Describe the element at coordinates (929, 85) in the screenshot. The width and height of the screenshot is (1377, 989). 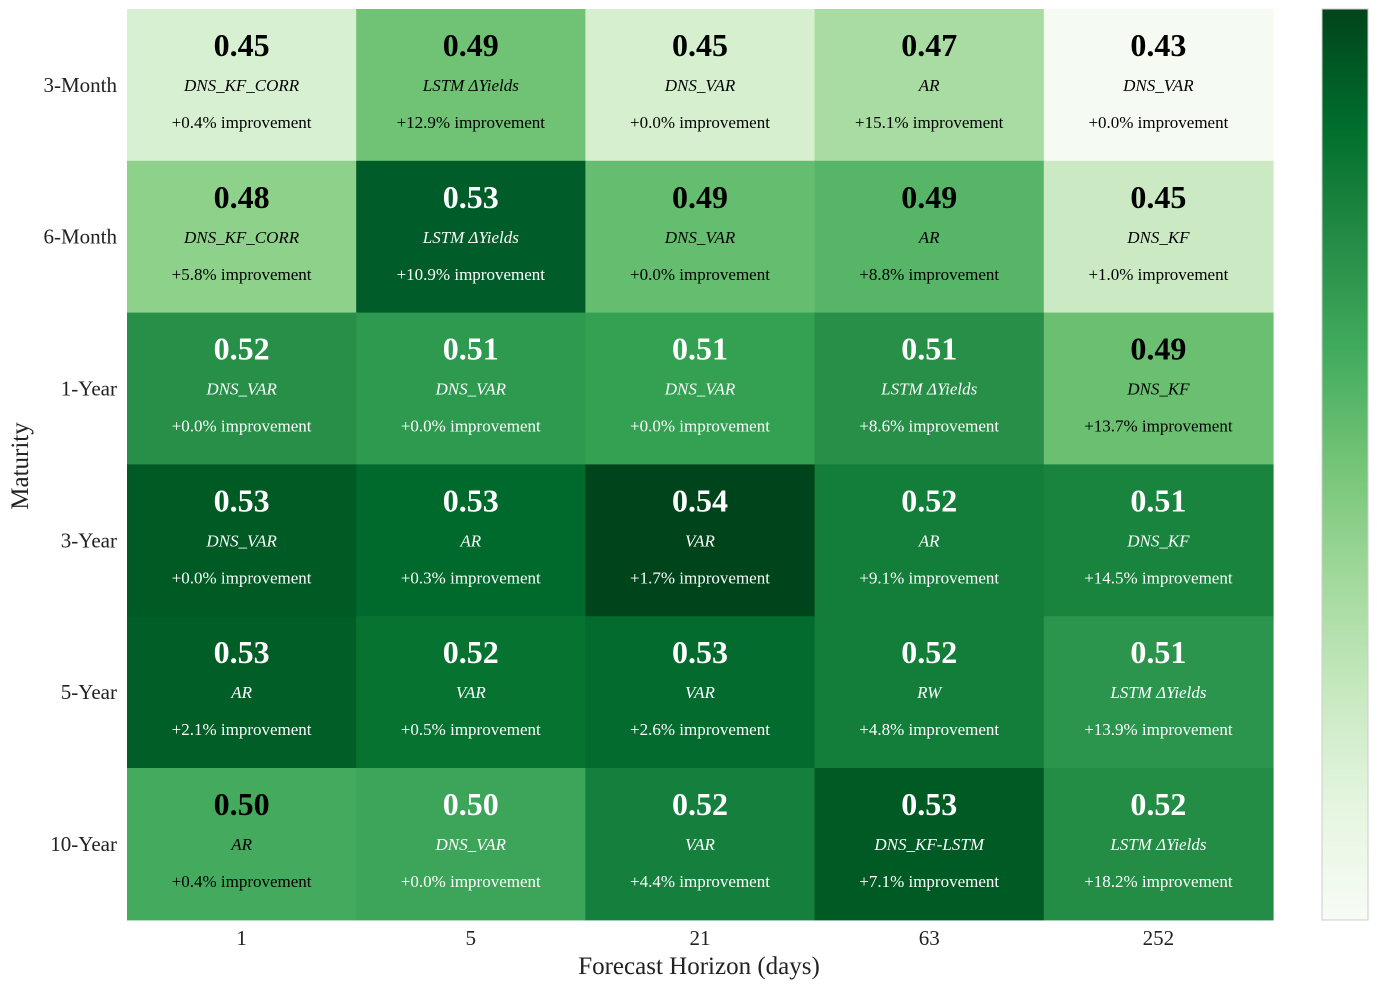
I see `heatmap-cell: 0.47 AR +15.1% improvement` at that location.